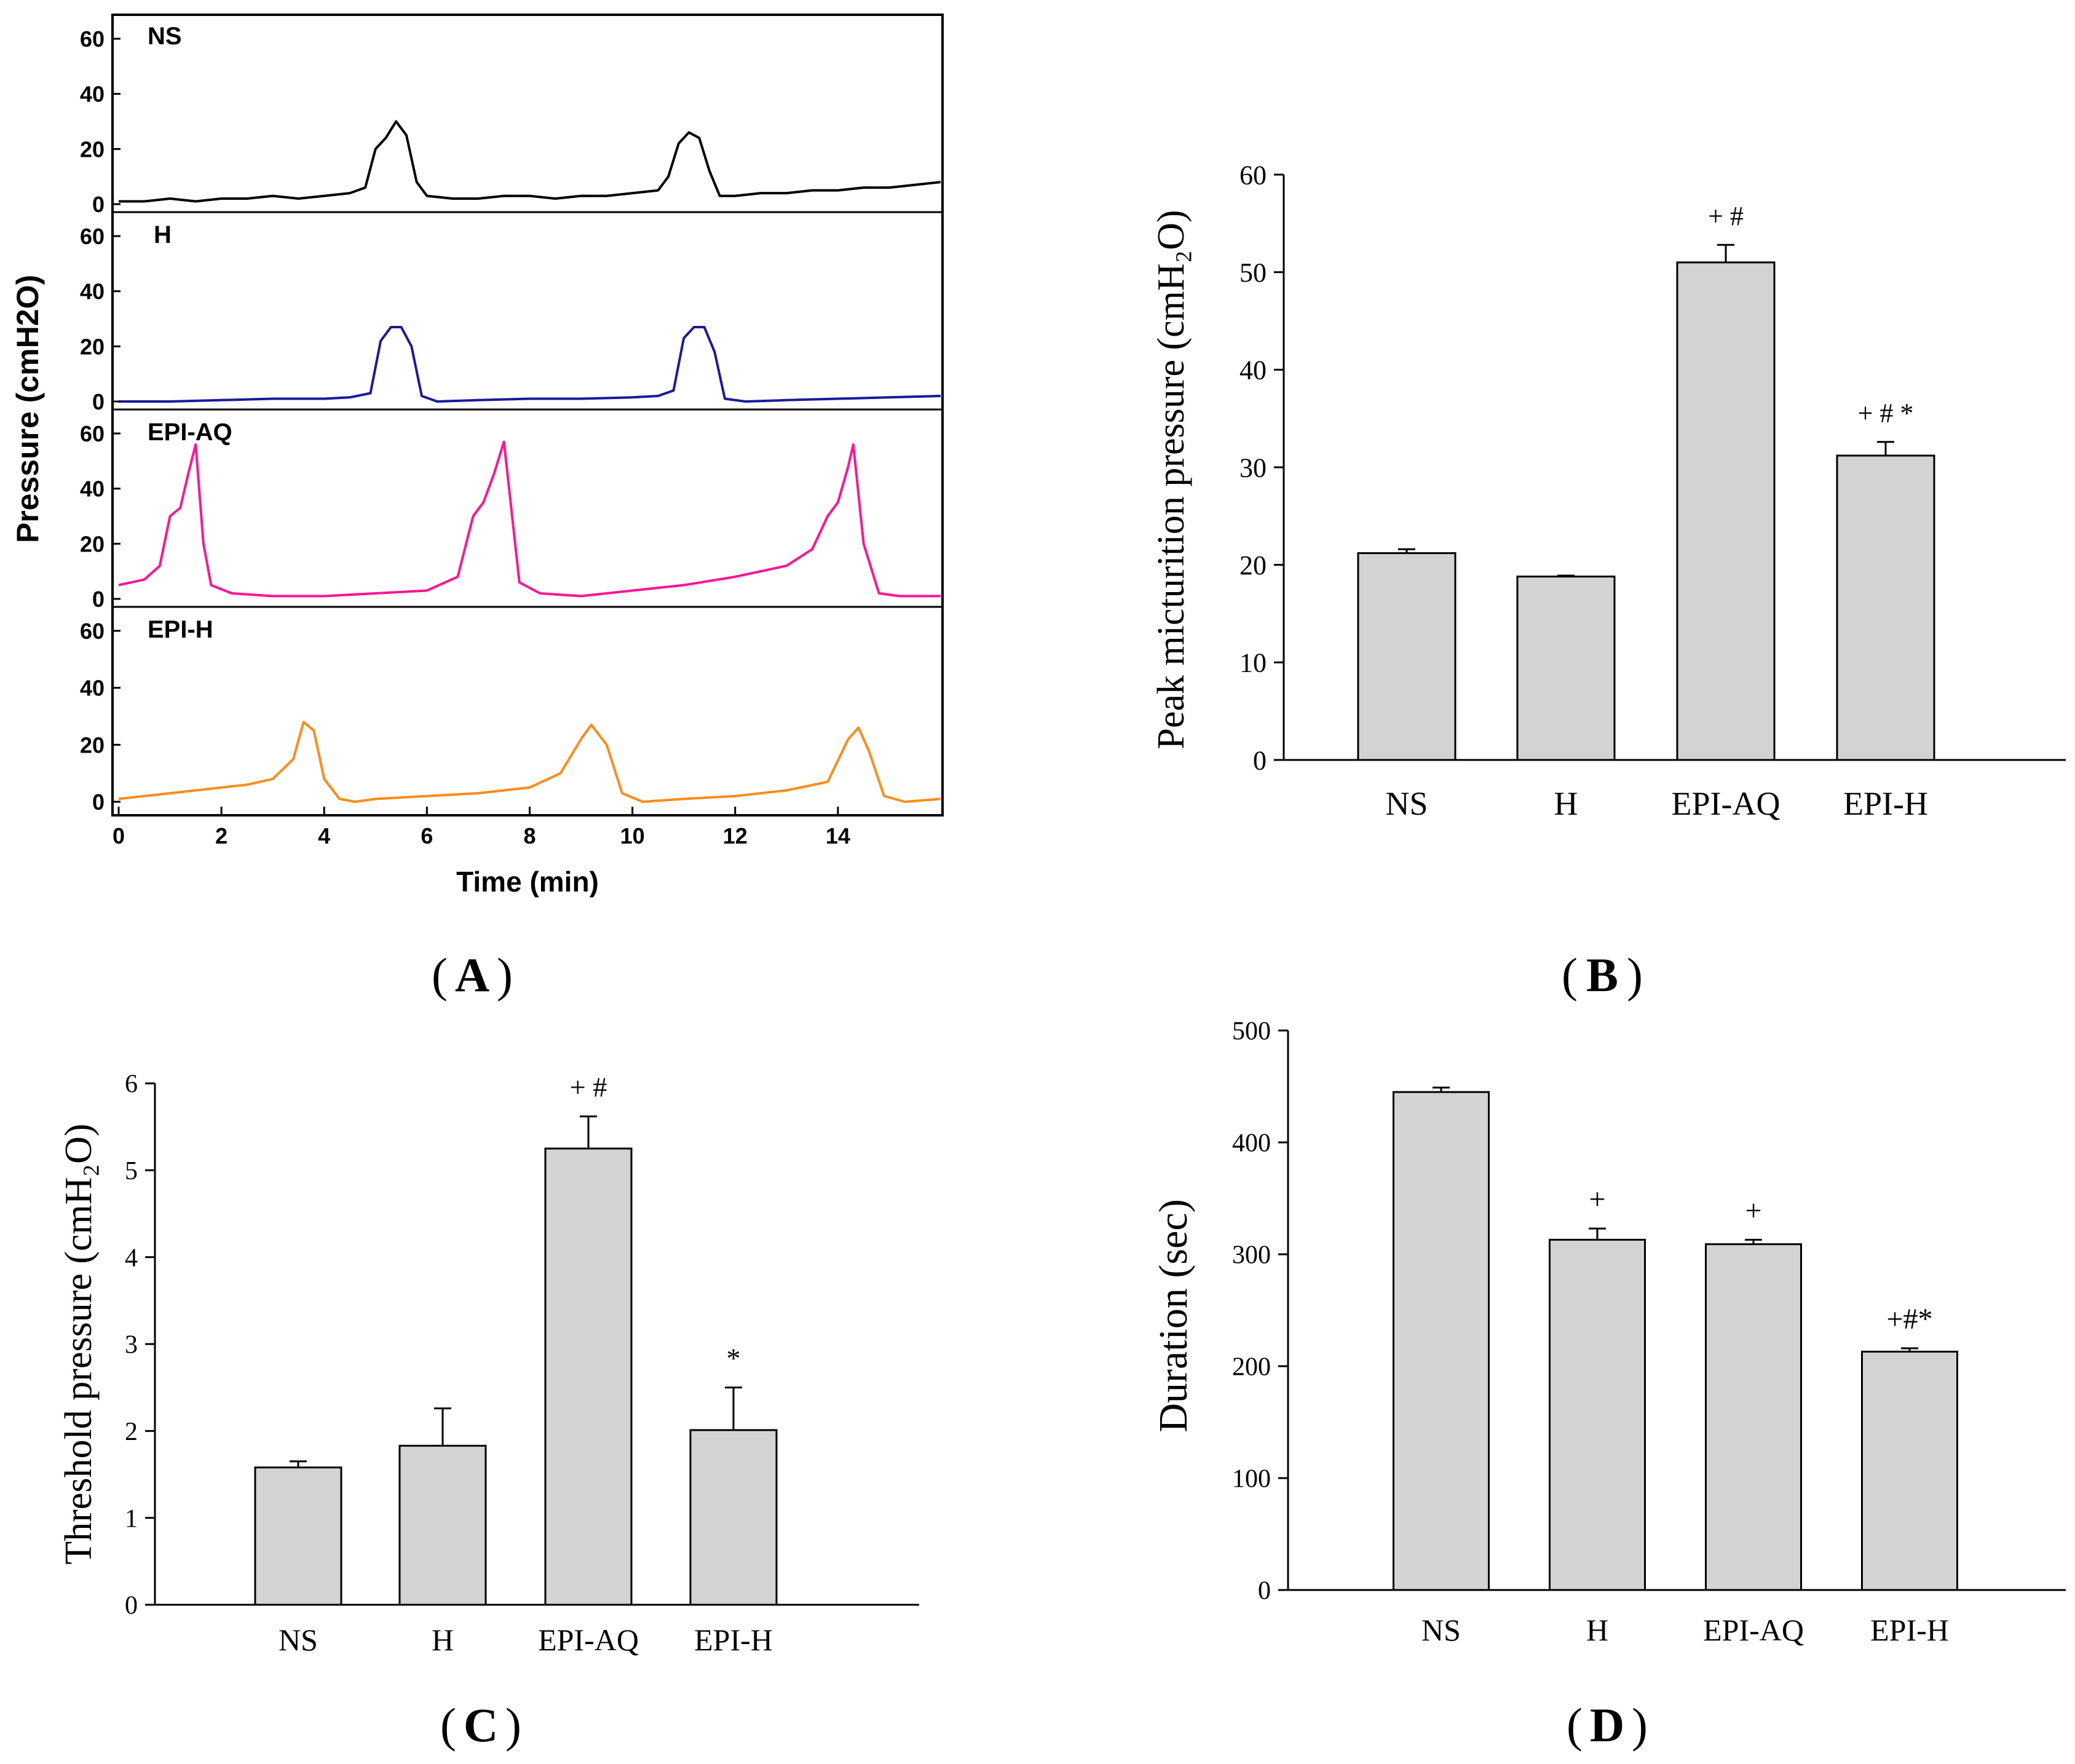  Describe the element at coordinates (1251, 1143) in the screenshot. I see `y-tick-label-400: 400` at that location.